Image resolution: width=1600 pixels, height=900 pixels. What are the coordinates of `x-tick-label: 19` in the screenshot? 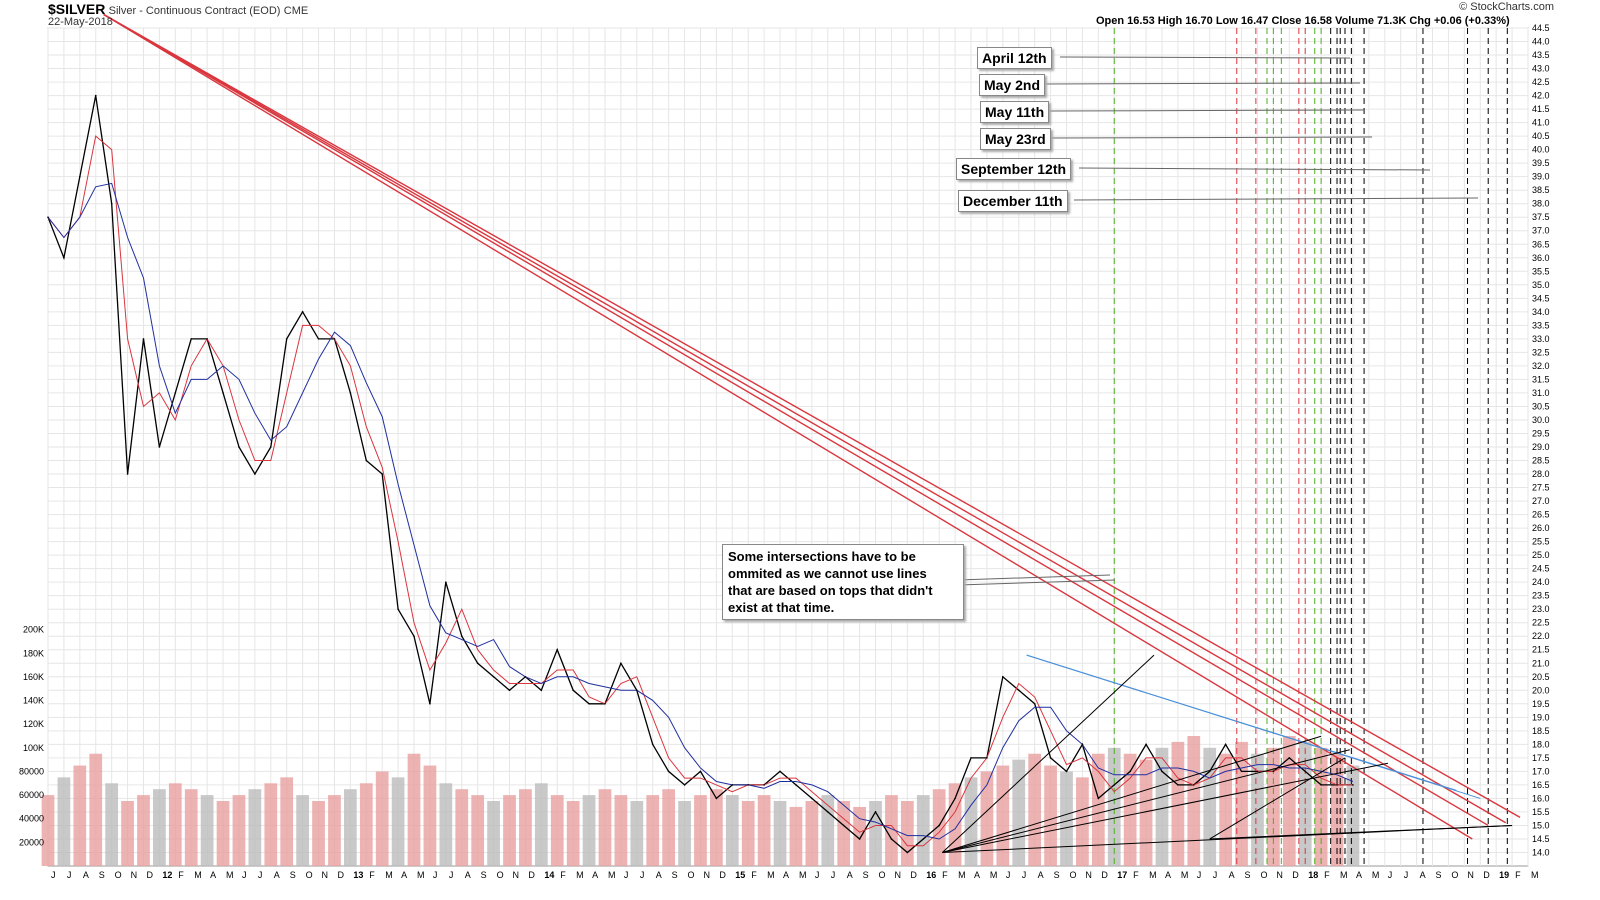 It's located at (1504, 875).